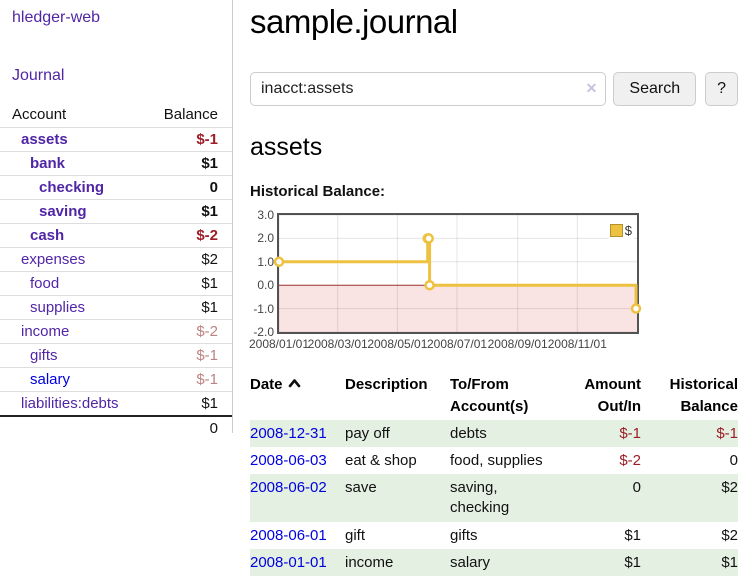  I want to click on account-row: liabilities:debts $1, so click(116, 403).